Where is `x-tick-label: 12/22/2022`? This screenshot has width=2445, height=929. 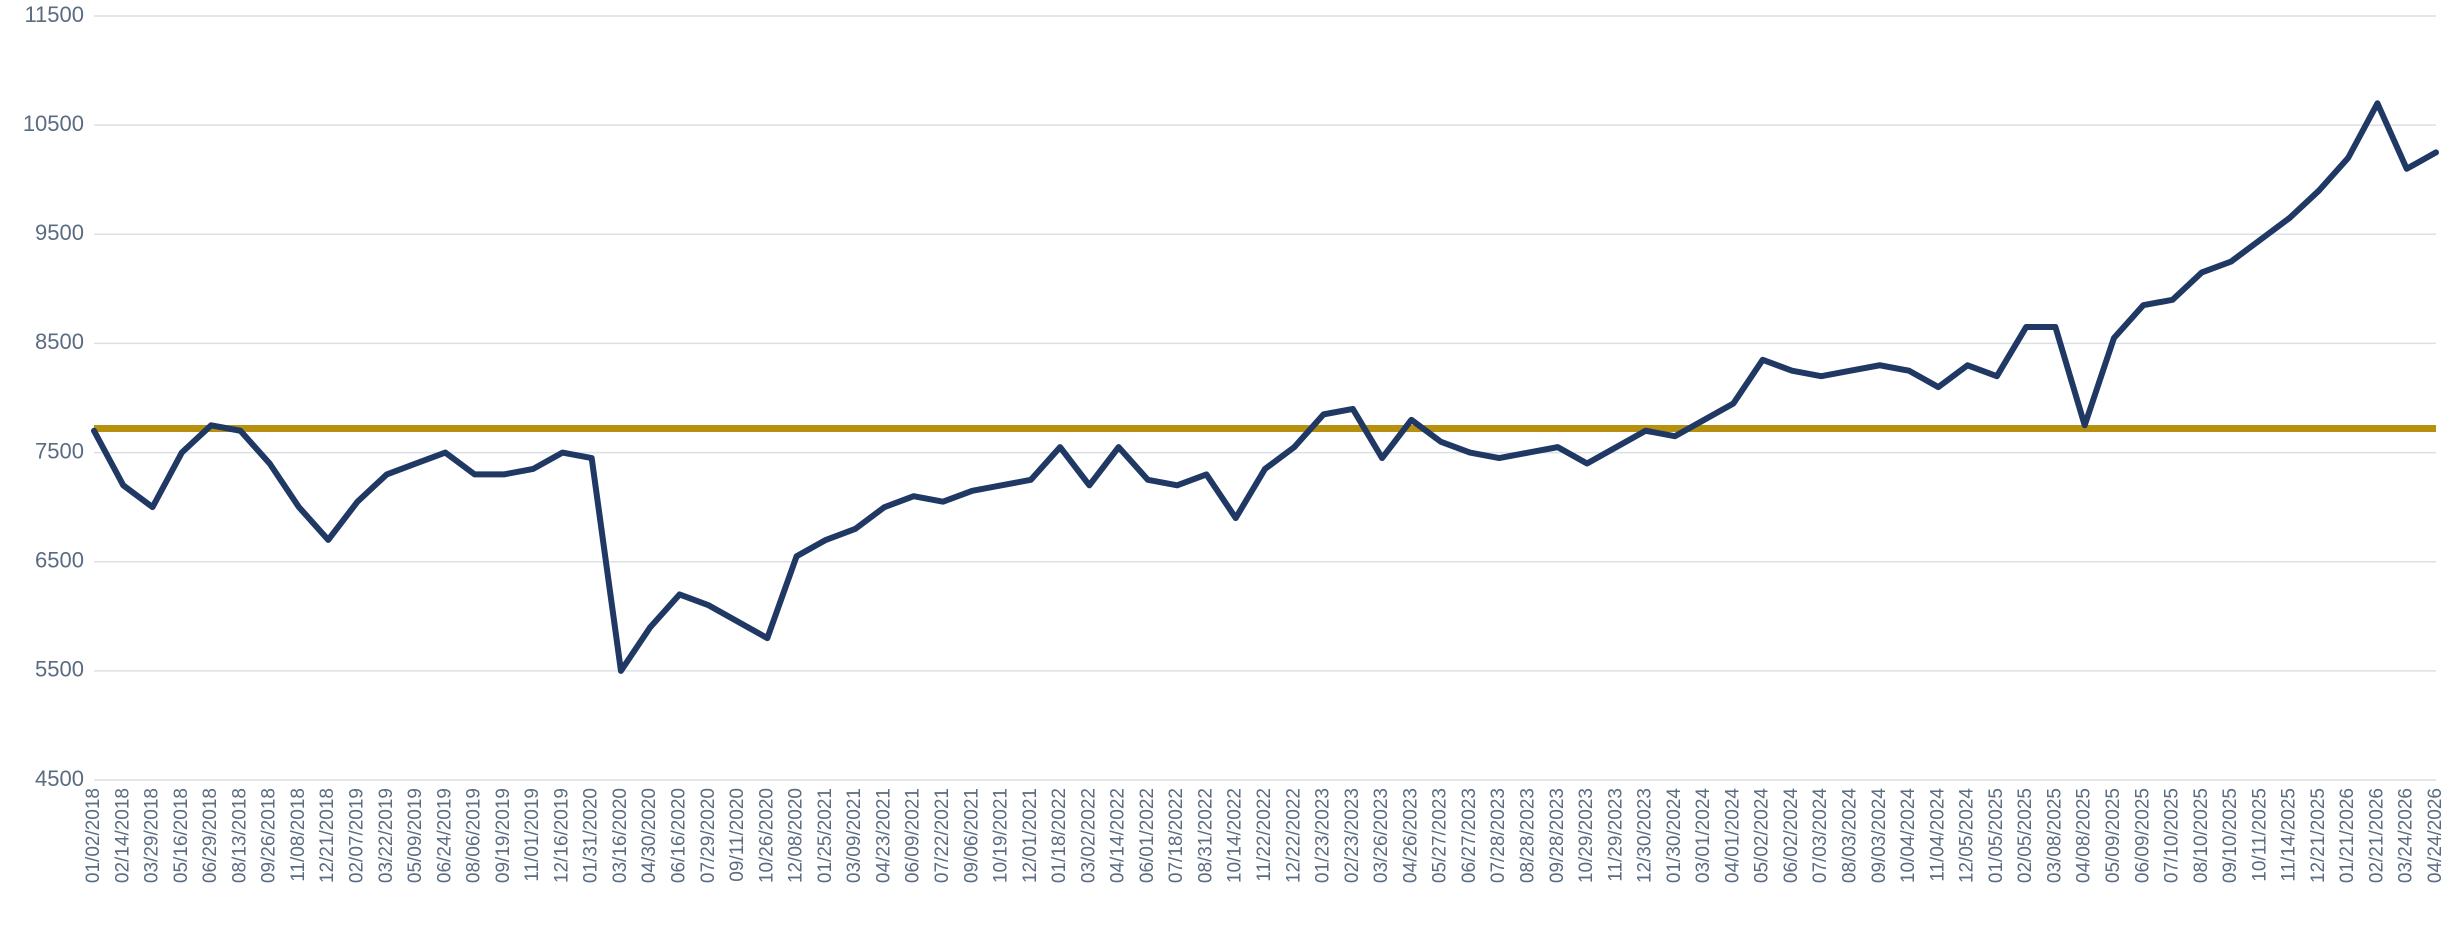
x-tick-label: 12/22/2022 is located at coordinates (1293, 835).